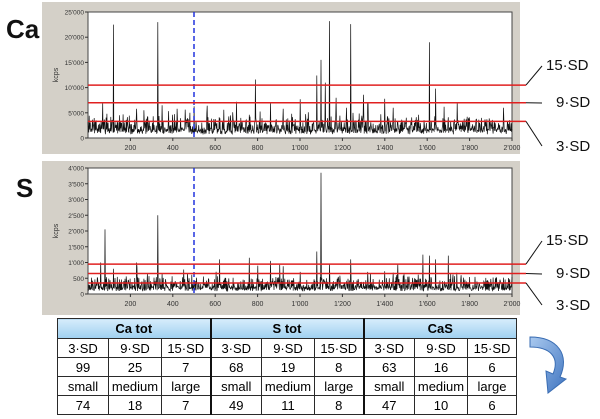  What do you see at coordinates (78, 279) in the screenshot?
I see `y-tick-label: 500` at bounding box center [78, 279].